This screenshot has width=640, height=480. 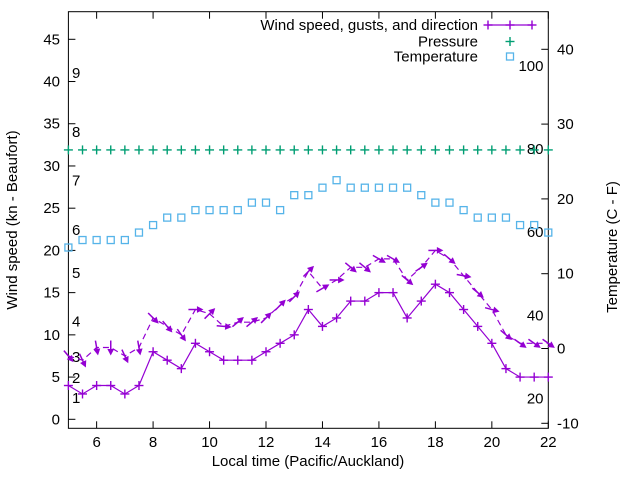 I want to click on svg-text: Temperature (C - F), so click(x=612, y=247).